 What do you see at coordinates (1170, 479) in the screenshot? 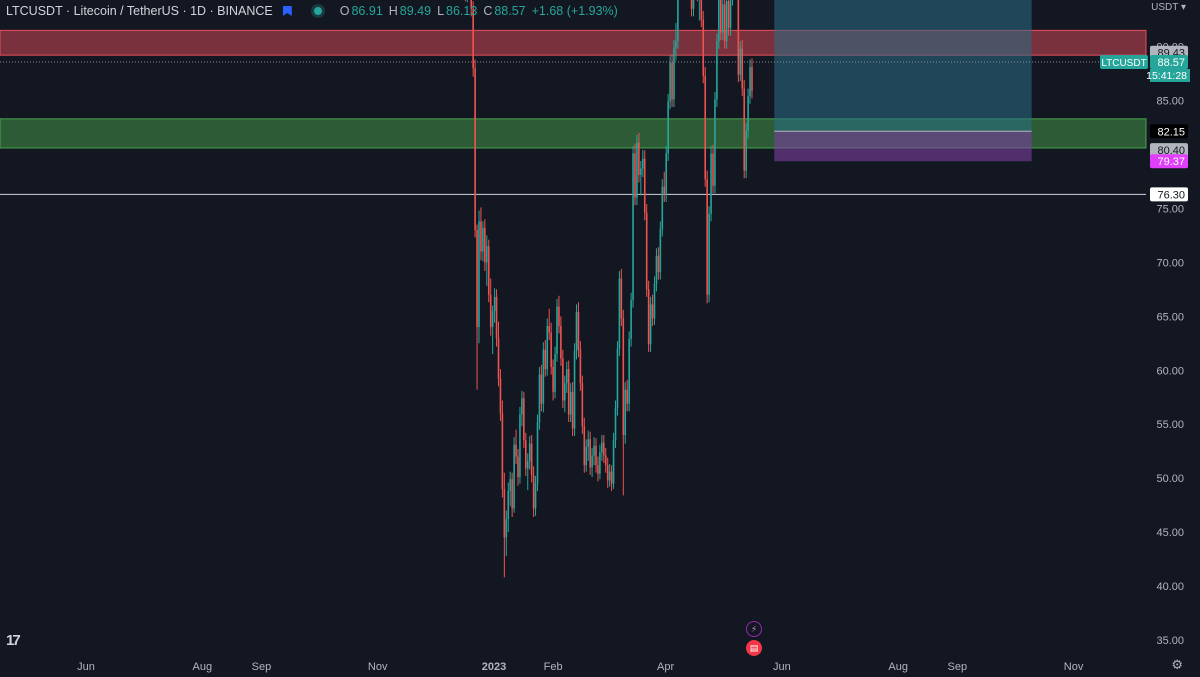
I see `y-tick-label: 50.00` at bounding box center [1170, 479].